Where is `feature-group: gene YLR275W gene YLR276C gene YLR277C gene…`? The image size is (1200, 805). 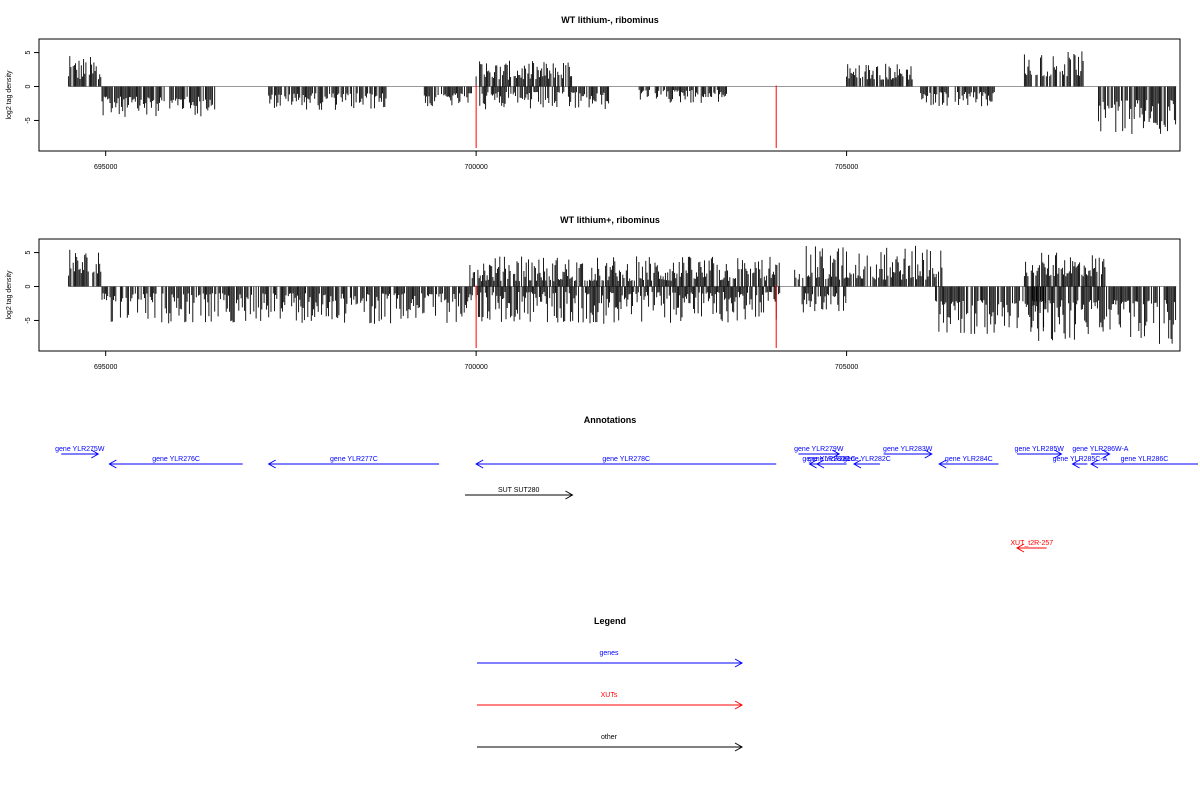 feature-group: gene YLR275W gene YLR276C gene YLR277C gene… is located at coordinates (626, 499).